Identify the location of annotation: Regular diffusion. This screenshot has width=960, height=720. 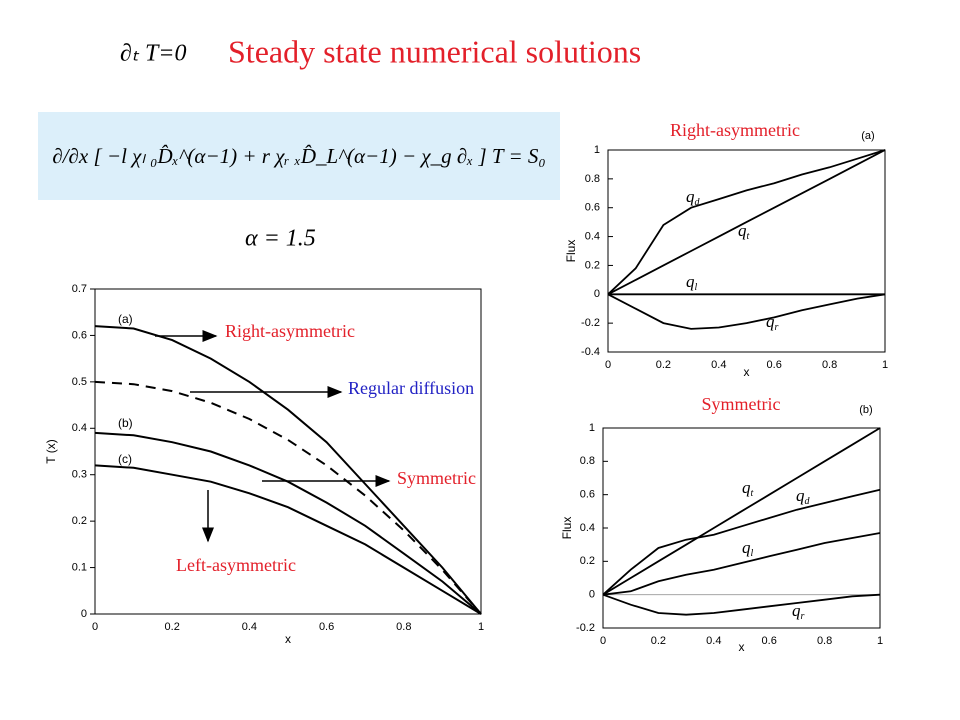
(411, 388).